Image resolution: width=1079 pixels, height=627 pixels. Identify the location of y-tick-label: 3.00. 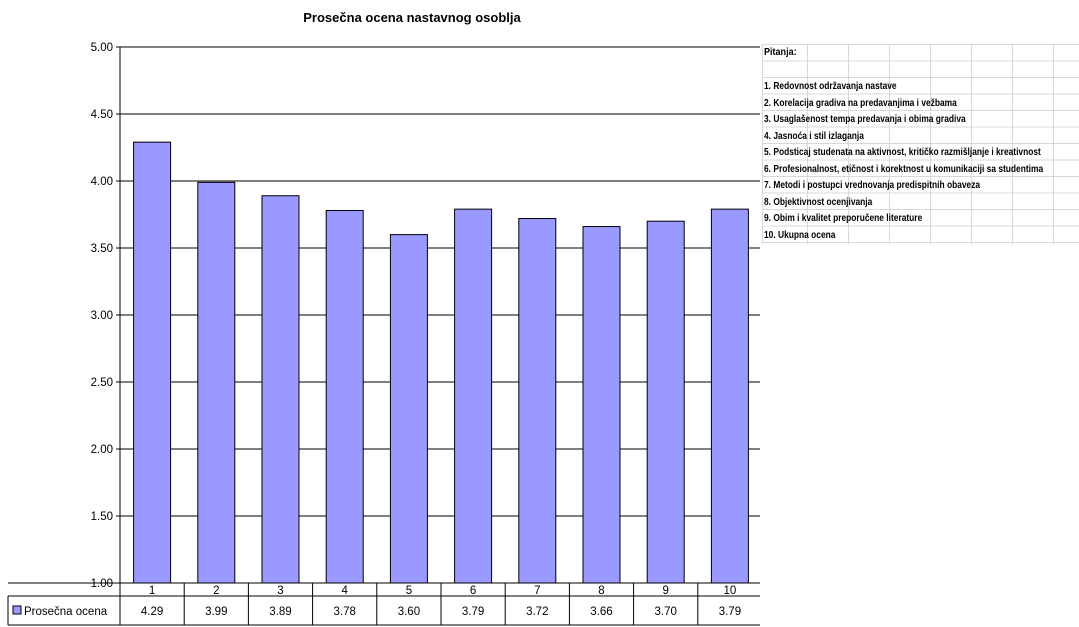
(102, 316).